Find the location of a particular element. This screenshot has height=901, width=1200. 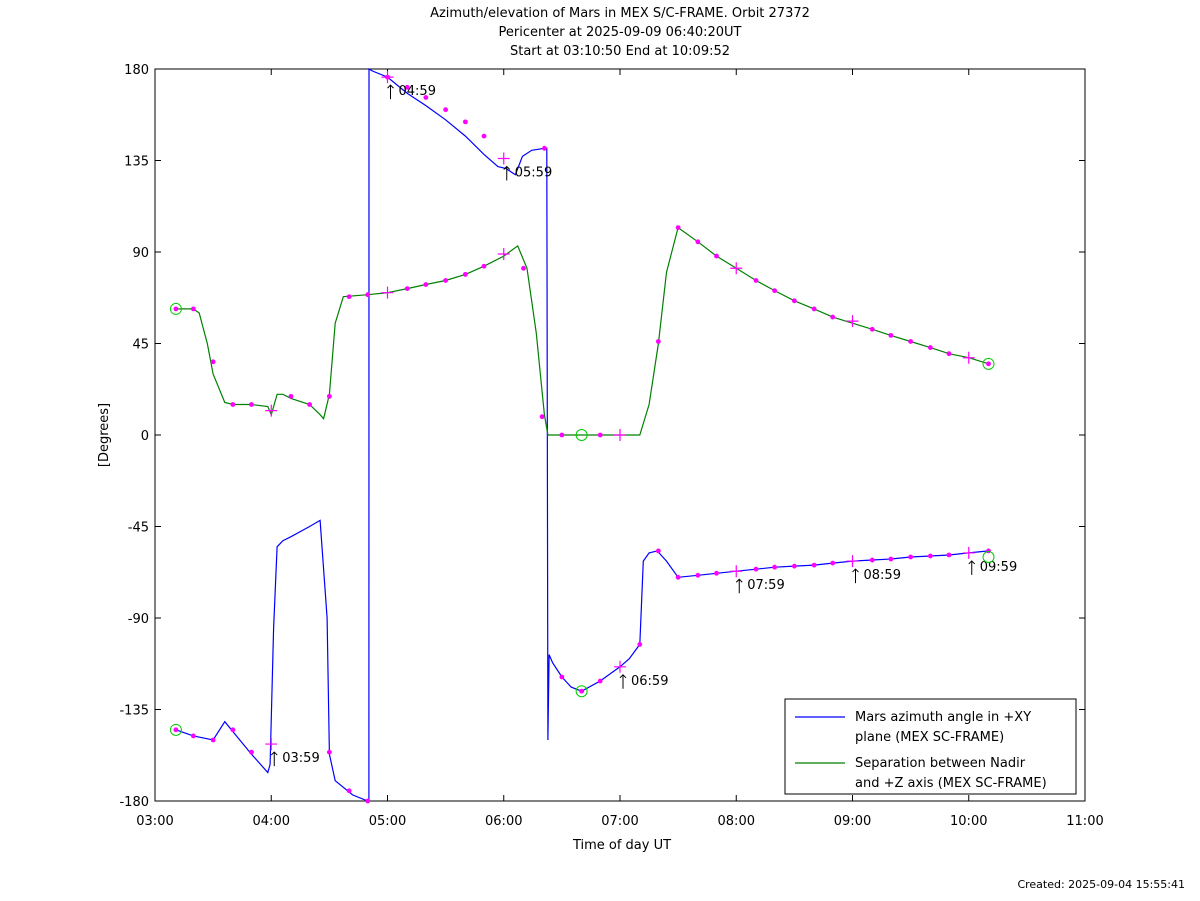

hour-label: 07:59 is located at coordinates (765, 585).